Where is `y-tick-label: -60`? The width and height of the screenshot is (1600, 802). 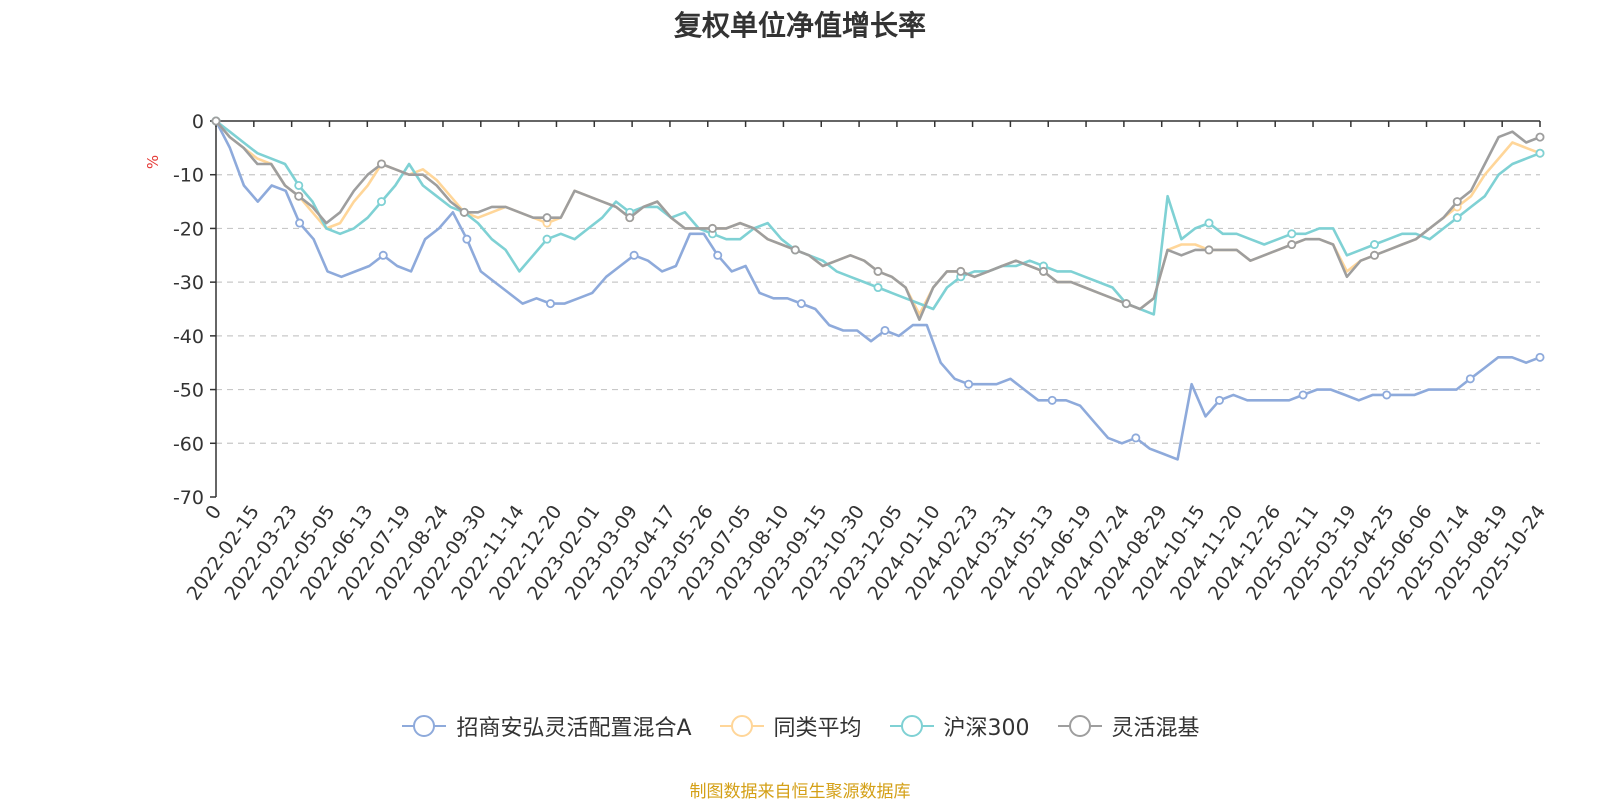
y-tick-label: -60 is located at coordinates (188, 444).